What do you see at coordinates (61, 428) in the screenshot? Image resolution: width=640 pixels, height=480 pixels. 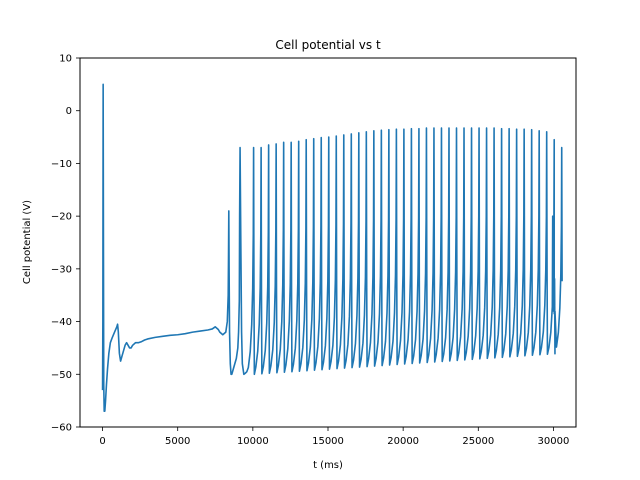 I see `y-tick-label: −60` at bounding box center [61, 428].